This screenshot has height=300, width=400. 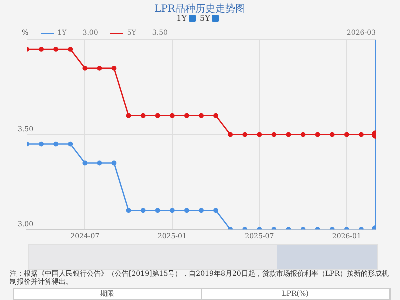 What do you see at coordinates (200, 8) in the screenshot?
I see `chart-title: LPR品种历史走势图` at bounding box center [200, 8].